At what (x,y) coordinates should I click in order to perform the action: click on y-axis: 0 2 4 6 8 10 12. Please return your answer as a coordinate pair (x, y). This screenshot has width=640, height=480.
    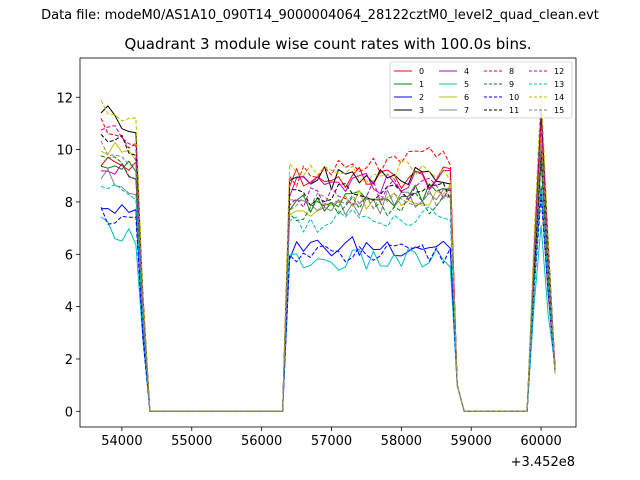
    Looking at the image, I should click on (68, 255).